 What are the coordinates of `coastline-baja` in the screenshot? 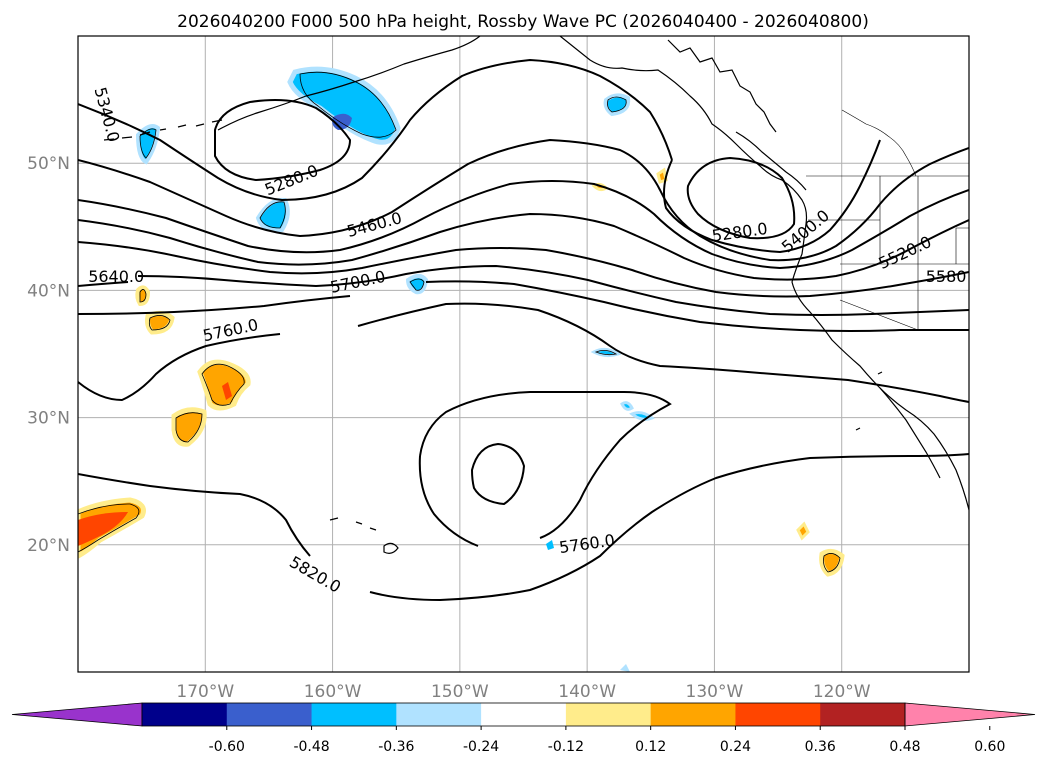 It's located at (910, 433).